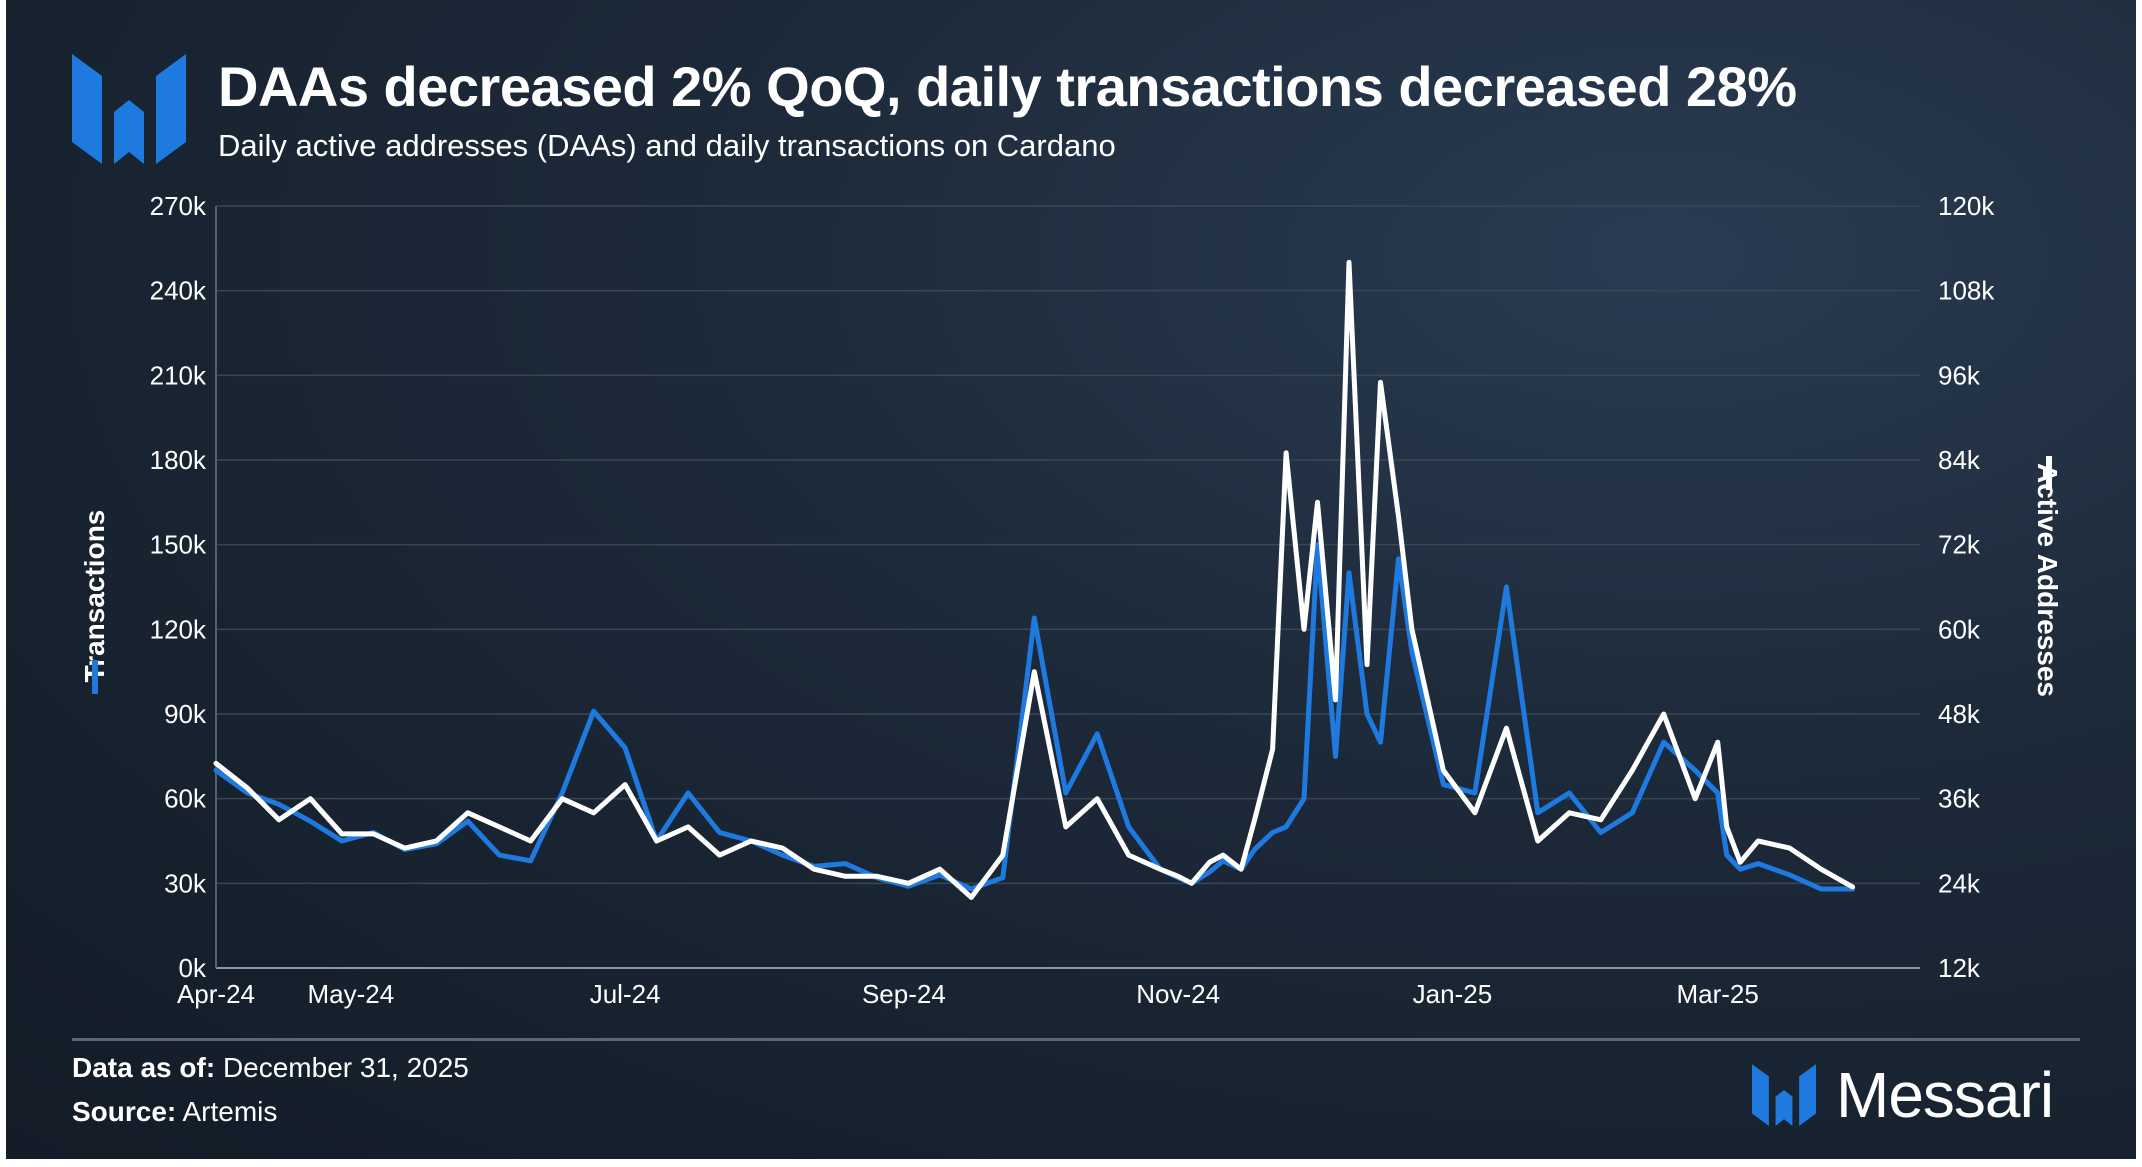 This screenshot has height=1167, width=2142. I want to click on right-tick-label: 60k, so click(1959, 629).